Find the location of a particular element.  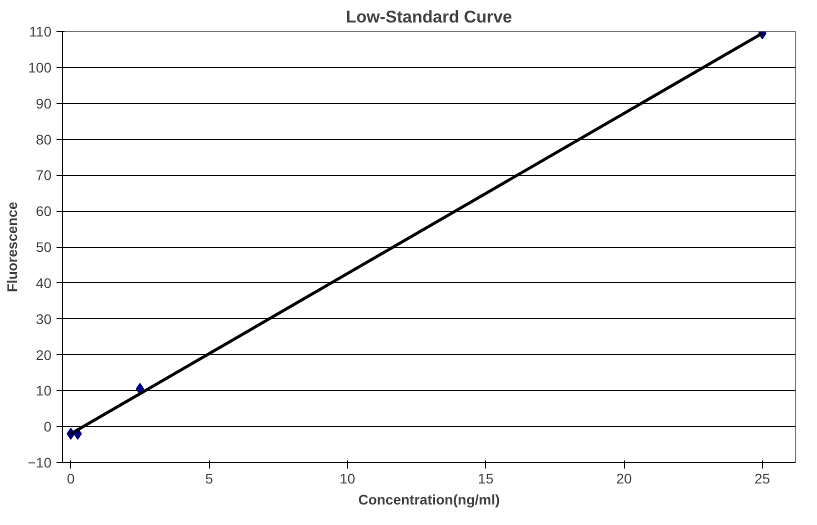

y-tick-label: 50 is located at coordinates (44, 247).